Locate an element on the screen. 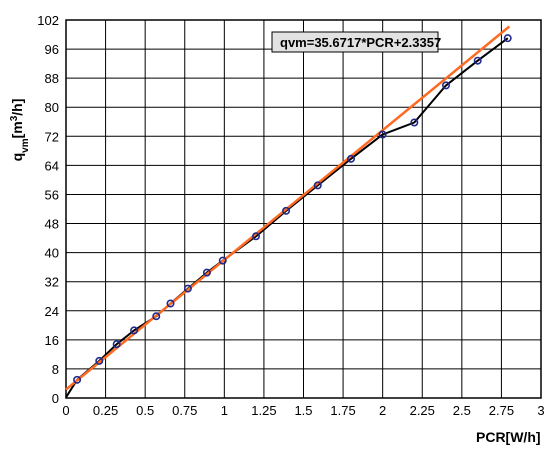 The width and height of the screenshot is (550, 449). x-tick-label: 1.5 is located at coordinates (303, 410).